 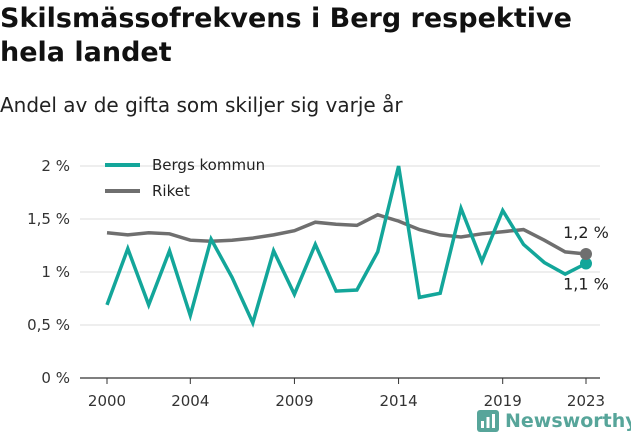 What do you see at coordinates (55, 378) in the screenshot?
I see `y-tick-label: 0 %` at bounding box center [55, 378].